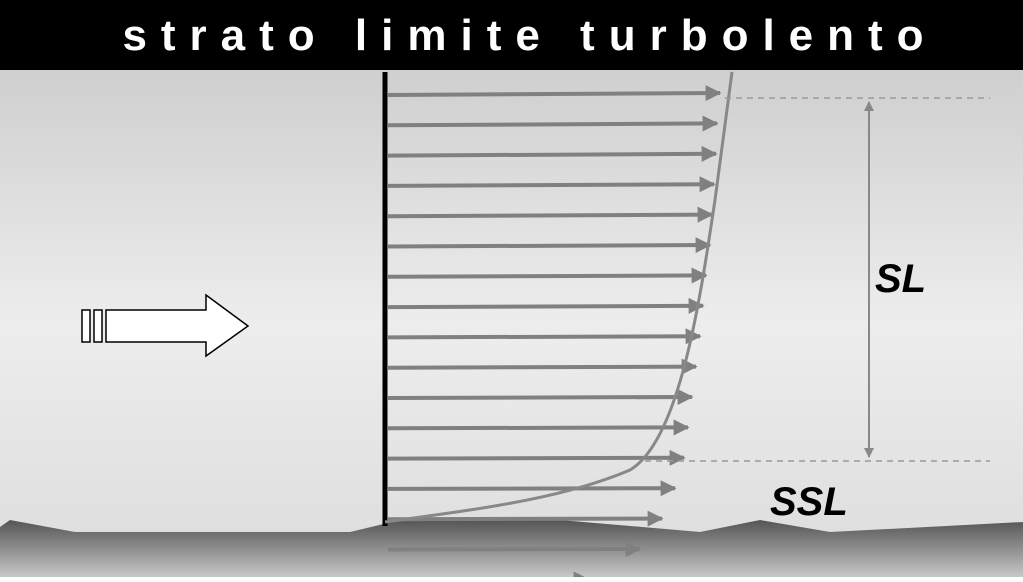 The image size is (1023, 582). I want to click on flow-arrow, so click(165, 325).